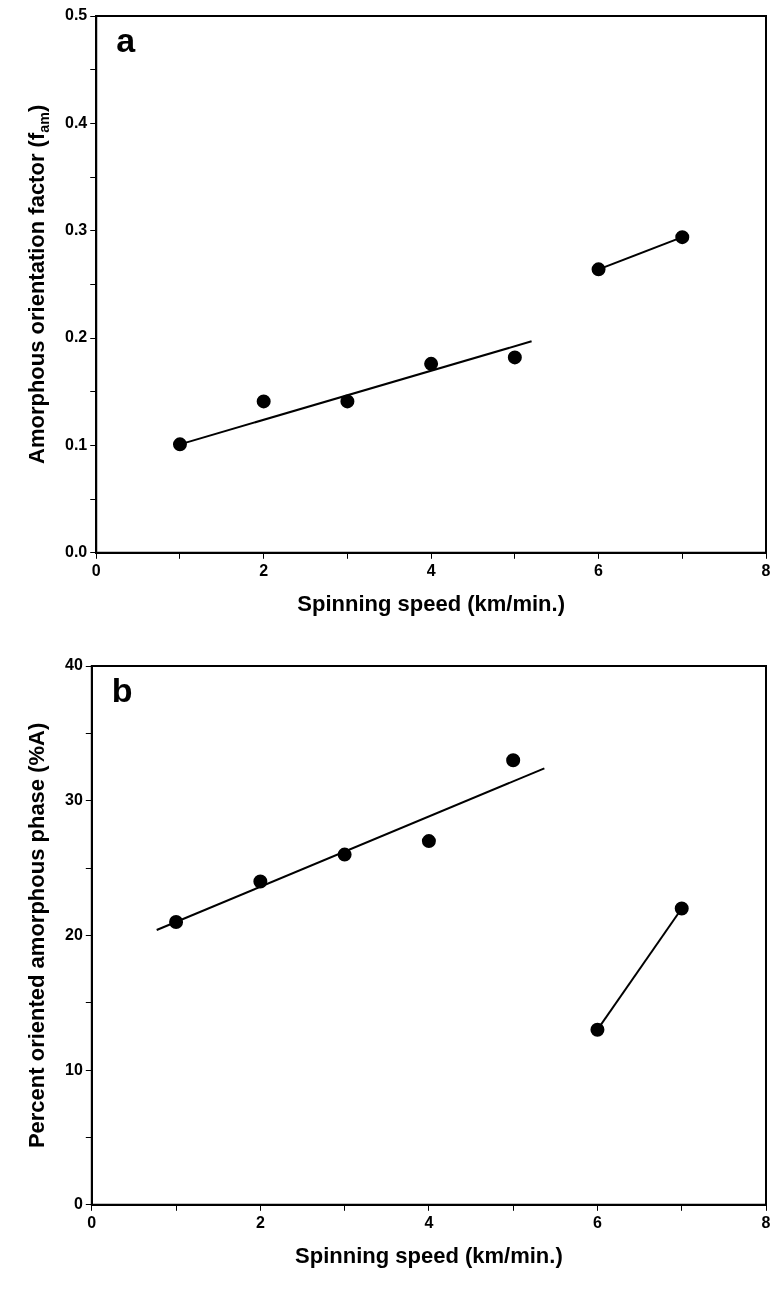 This screenshot has width=778, height=1292. I want to click on y-tick-label: 0.4, so click(76, 122).